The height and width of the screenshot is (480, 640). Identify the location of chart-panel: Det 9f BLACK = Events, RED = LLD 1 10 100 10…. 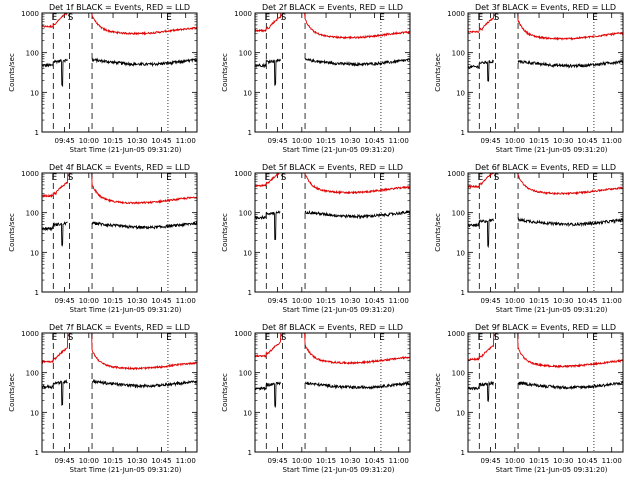
(529, 398).